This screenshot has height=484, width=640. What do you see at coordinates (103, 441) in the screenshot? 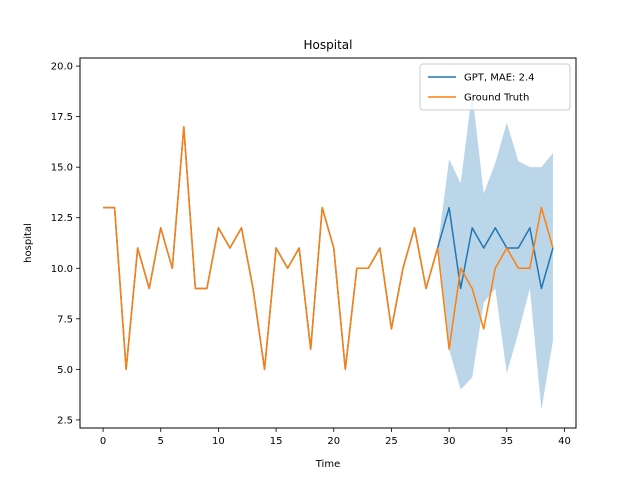
I see `x-tick-label: 0` at bounding box center [103, 441].